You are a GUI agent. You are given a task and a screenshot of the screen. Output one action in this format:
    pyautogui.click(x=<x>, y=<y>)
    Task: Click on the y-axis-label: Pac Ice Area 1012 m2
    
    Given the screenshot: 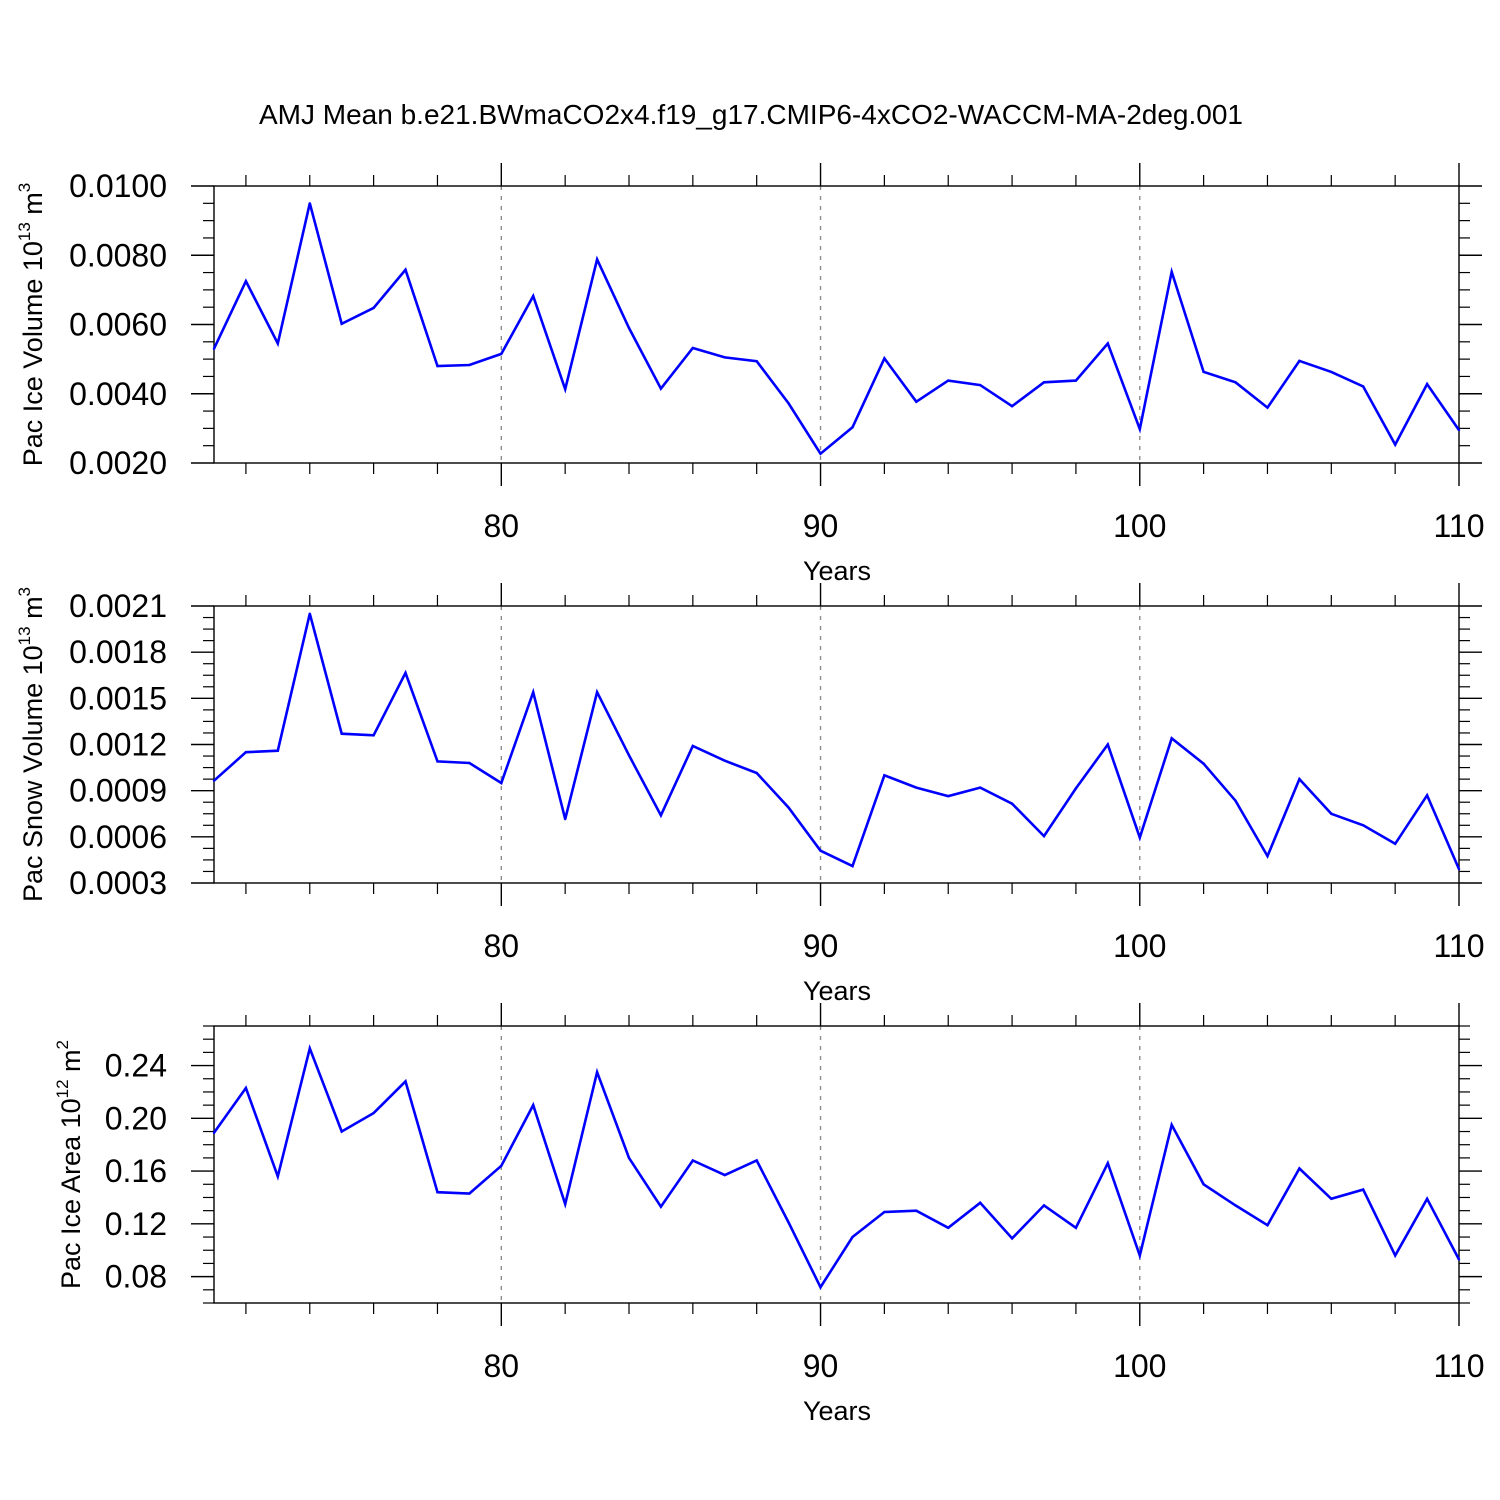 What is the action you would take?
    pyautogui.click(x=69, y=1164)
    